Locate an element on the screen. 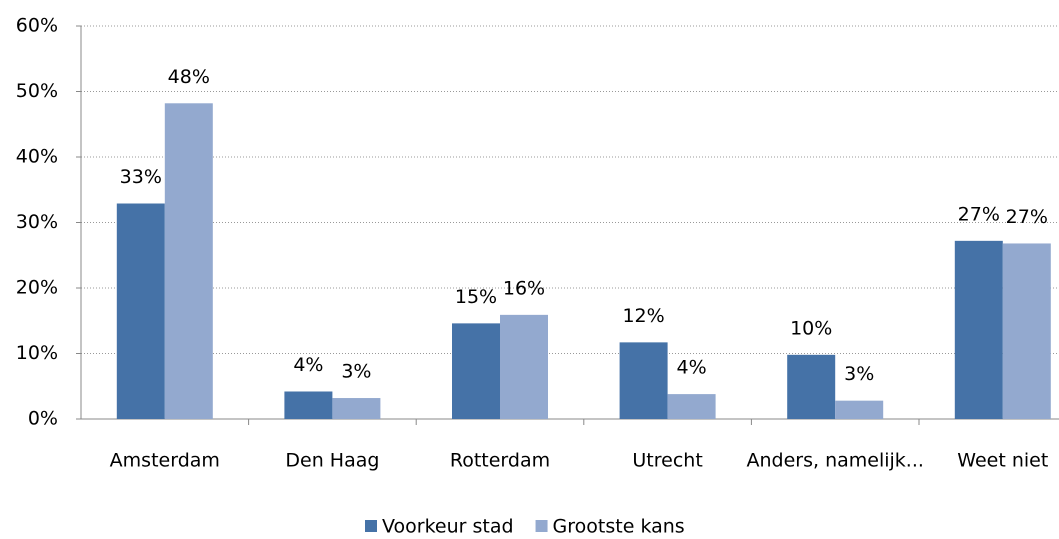 The height and width of the screenshot is (539, 1059). value-label: 16% is located at coordinates (524, 288).